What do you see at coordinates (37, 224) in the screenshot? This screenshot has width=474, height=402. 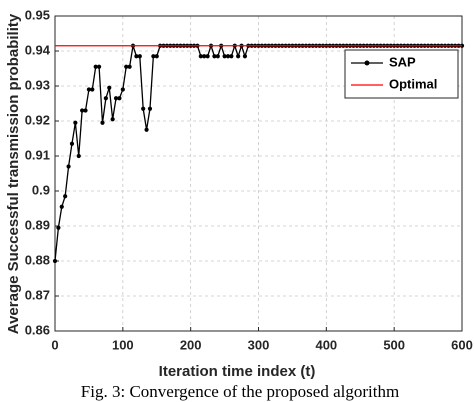 I see `y-tick-label: 0.89` at bounding box center [37, 224].